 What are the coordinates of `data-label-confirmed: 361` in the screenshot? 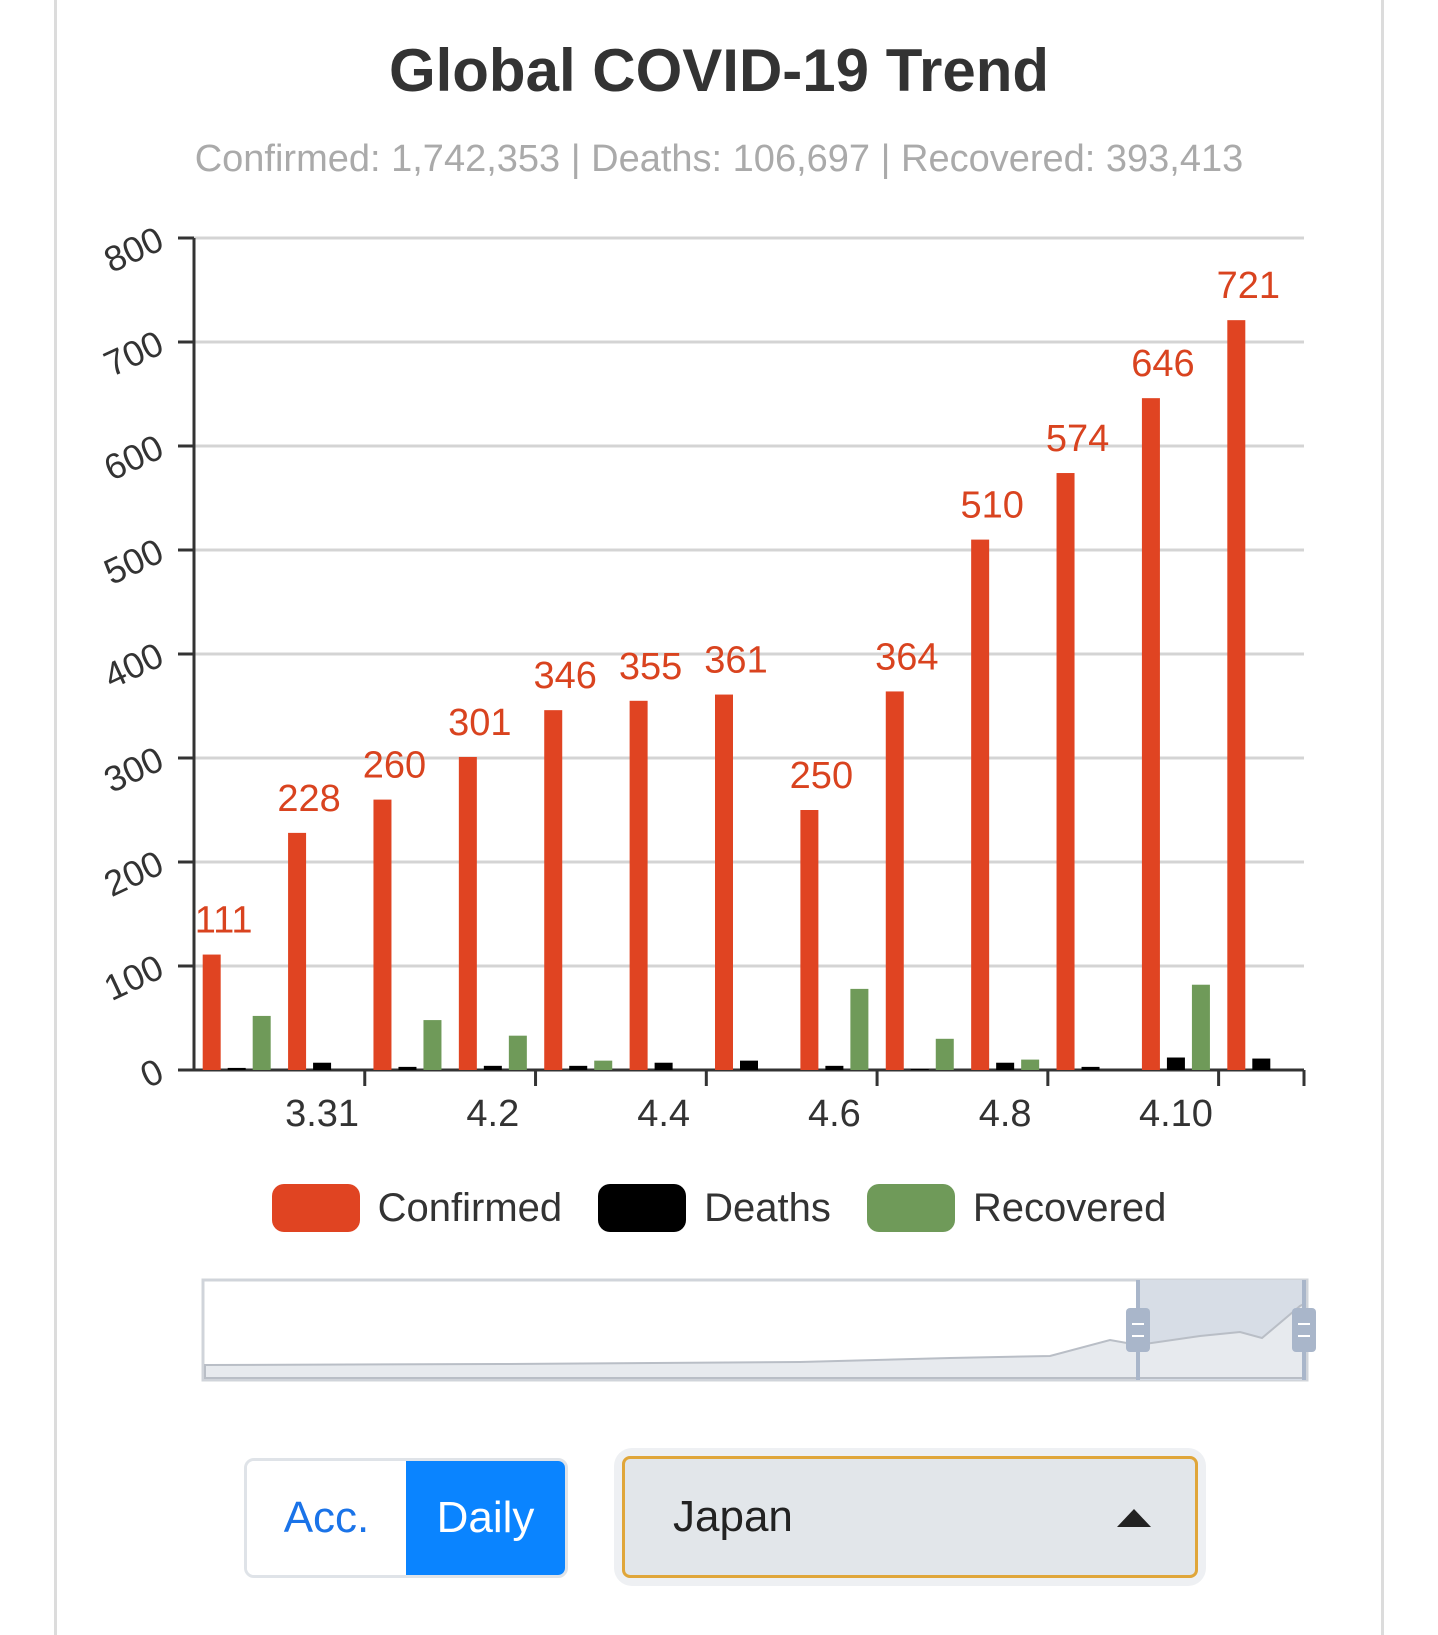 It's located at (735, 661).